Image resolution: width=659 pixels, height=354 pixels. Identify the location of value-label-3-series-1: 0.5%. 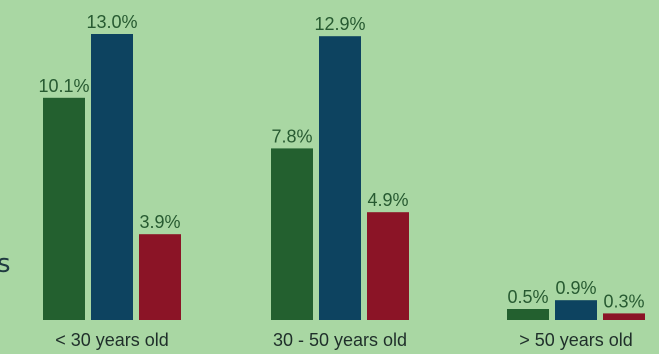
(527, 297).